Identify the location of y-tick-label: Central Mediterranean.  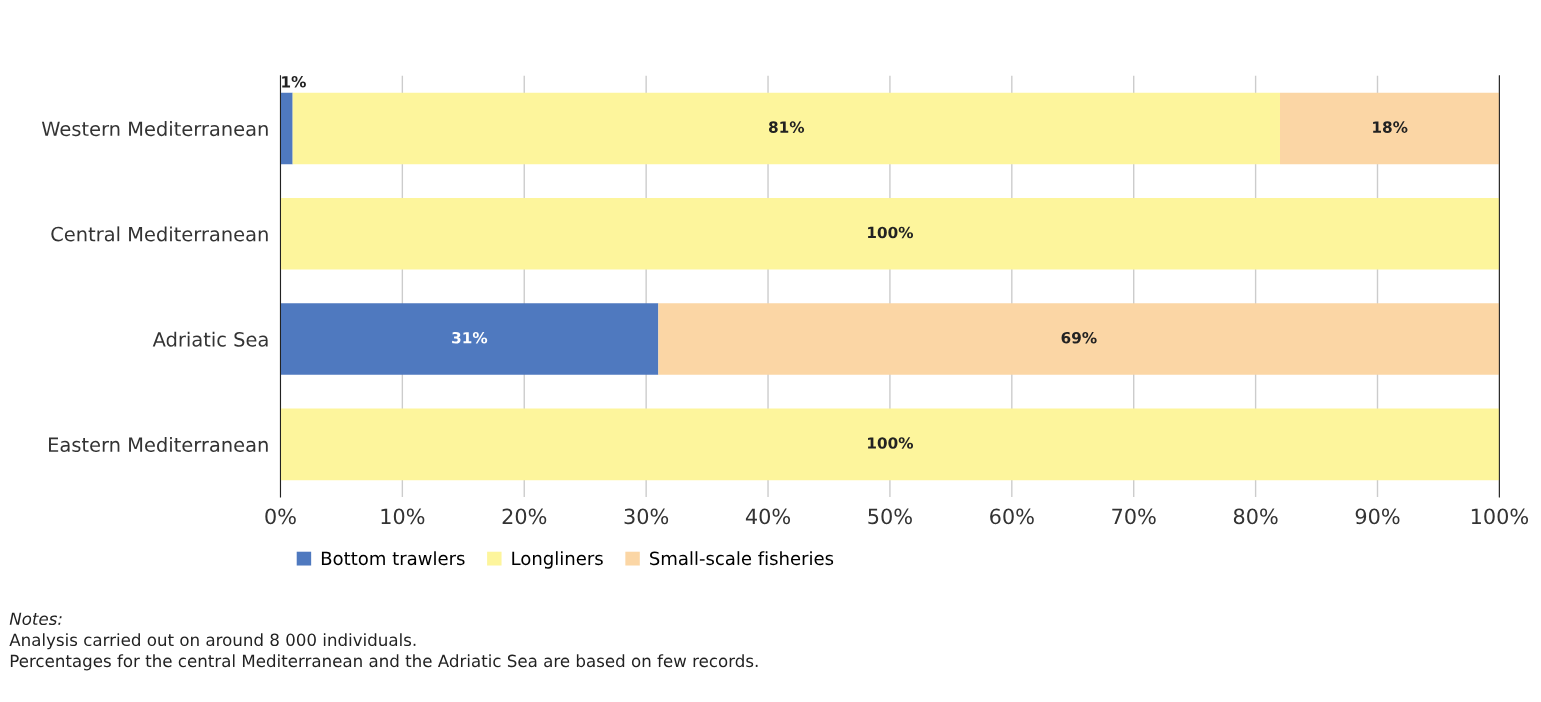
(159, 234).